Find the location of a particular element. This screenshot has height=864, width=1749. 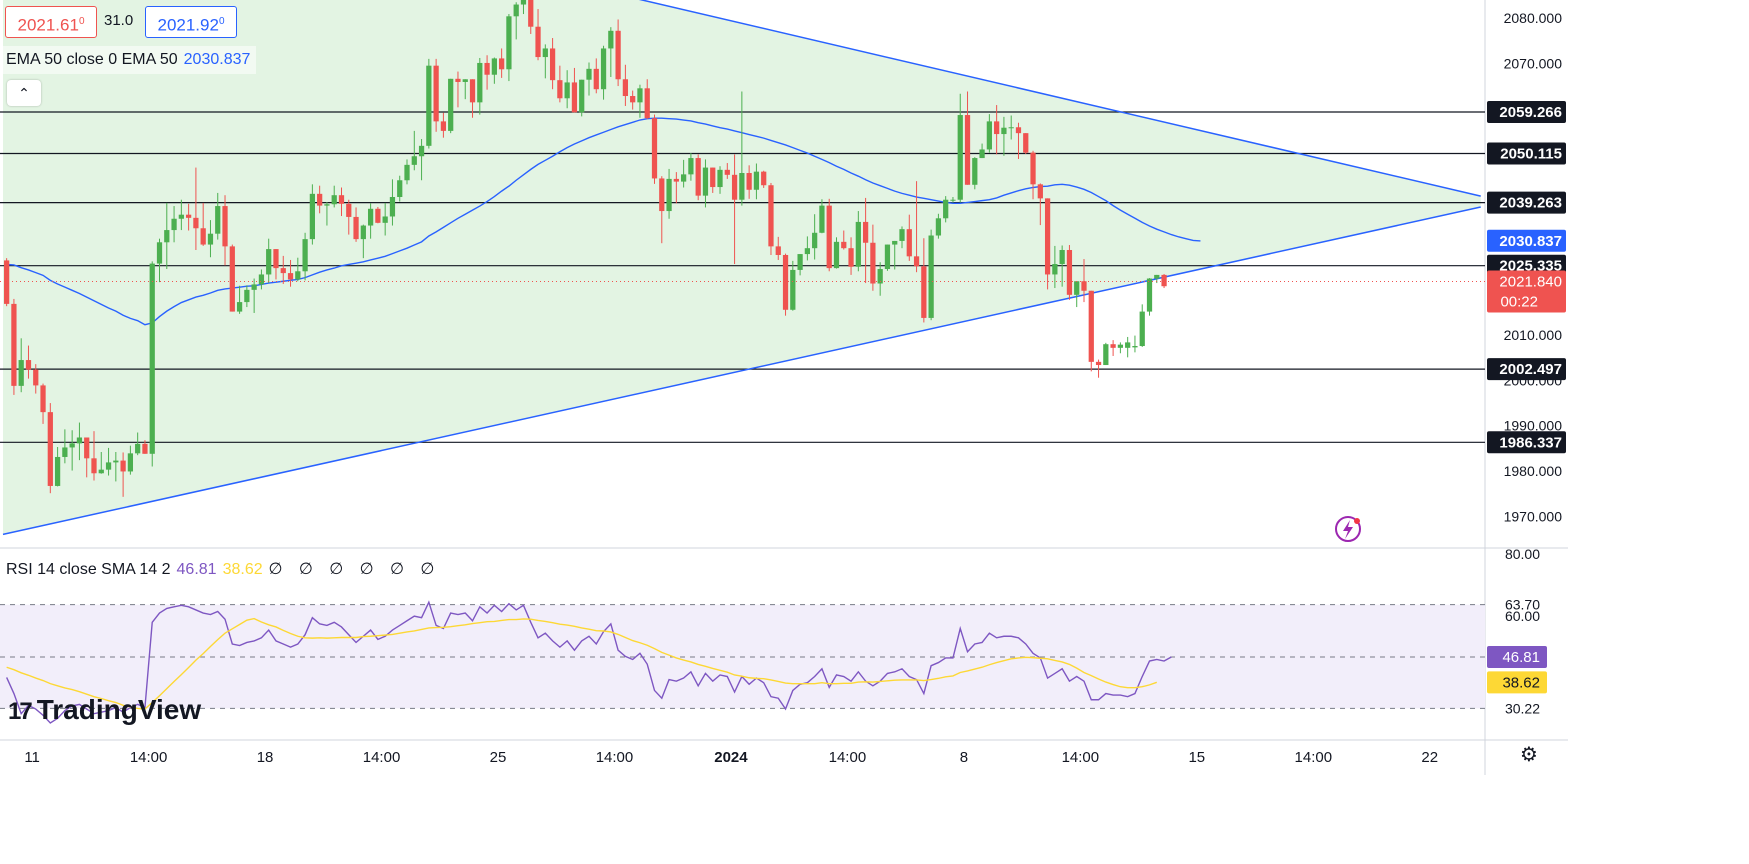

collapse-legend-button: ⌃ is located at coordinates (24, 93).